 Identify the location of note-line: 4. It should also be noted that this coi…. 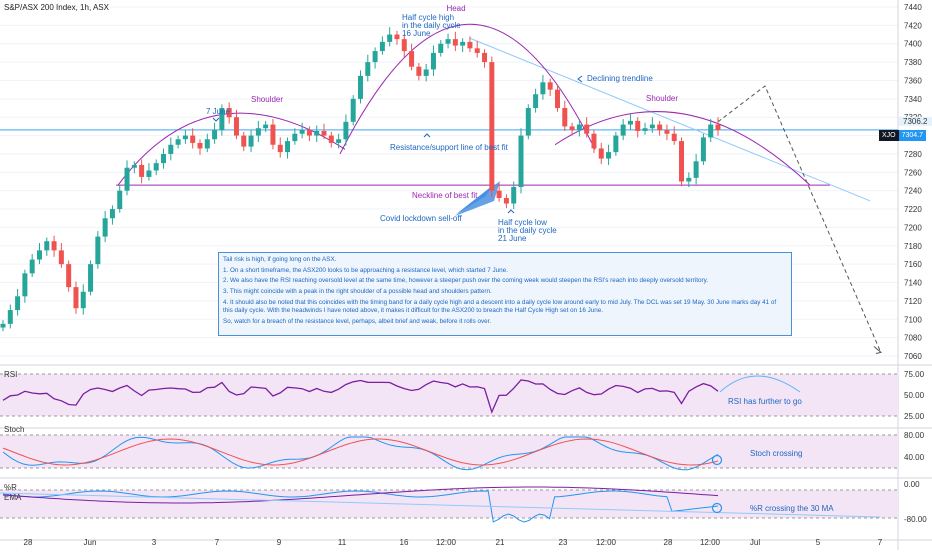
(500, 306).